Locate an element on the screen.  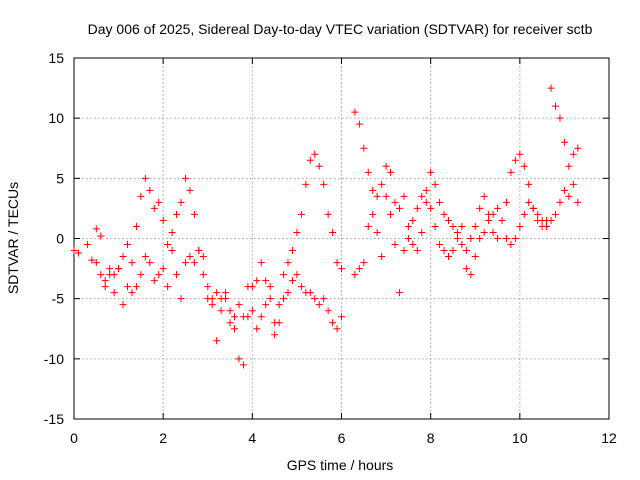
y-tick-label: -10 is located at coordinates (54, 359).